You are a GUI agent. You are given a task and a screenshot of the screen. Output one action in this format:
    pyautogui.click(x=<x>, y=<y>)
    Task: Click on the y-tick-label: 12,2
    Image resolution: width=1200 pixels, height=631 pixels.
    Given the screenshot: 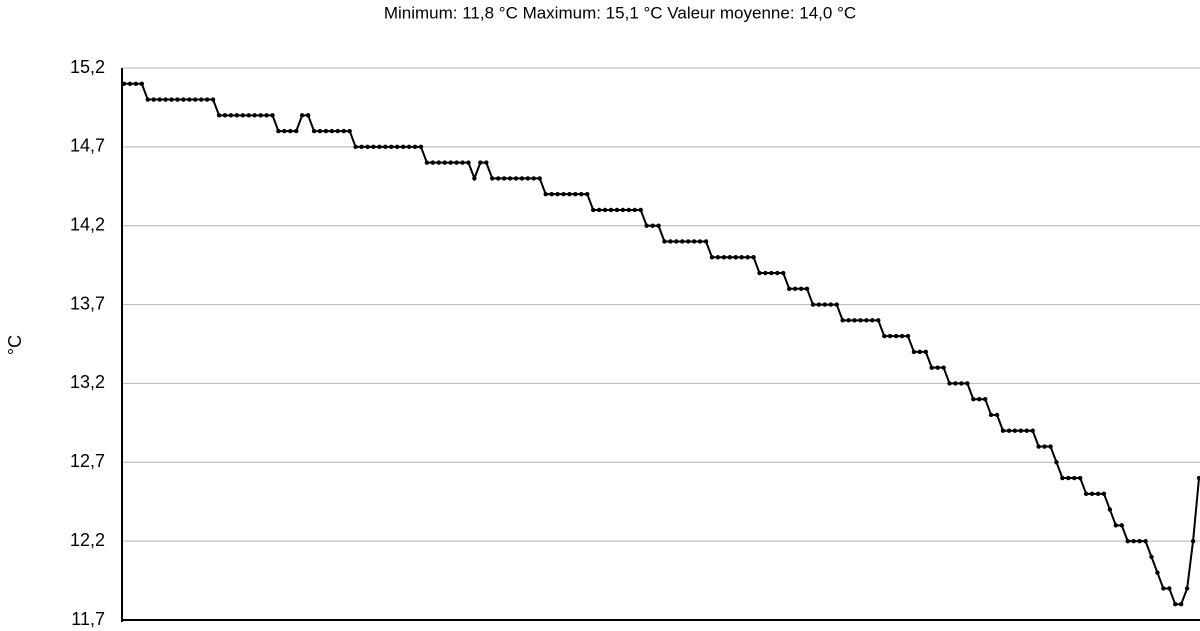 What is the action you would take?
    pyautogui.click(x=87, y=540)
    